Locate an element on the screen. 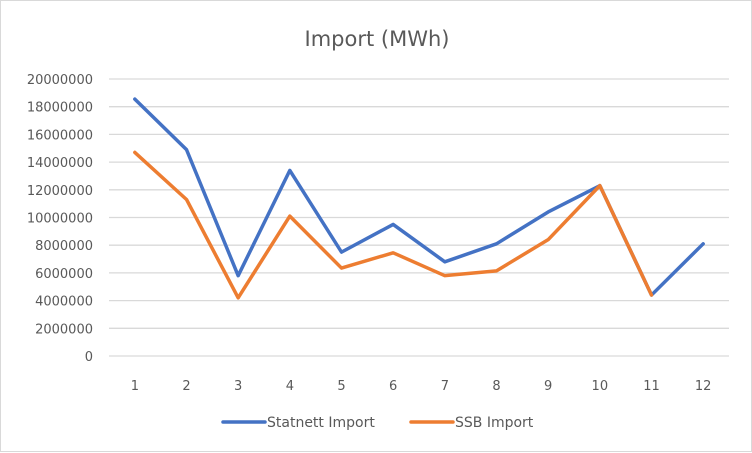  legend: Statnett Import SSB Import is located at coordinates (378, 423).